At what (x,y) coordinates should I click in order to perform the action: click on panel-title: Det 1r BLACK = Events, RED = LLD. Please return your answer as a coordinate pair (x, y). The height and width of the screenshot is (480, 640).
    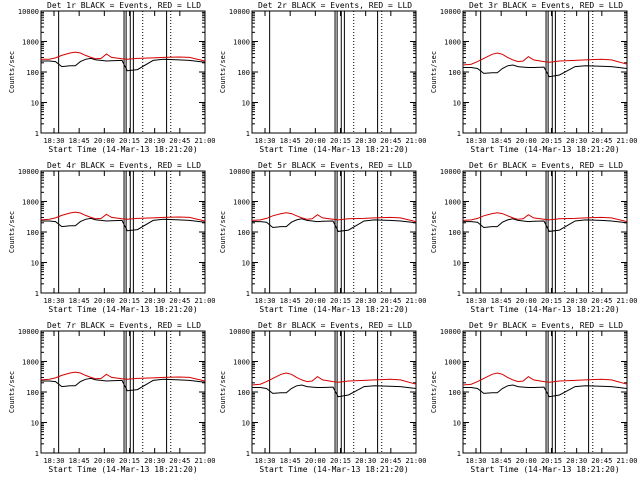
    Looking at the image, I should click on (124, 5).